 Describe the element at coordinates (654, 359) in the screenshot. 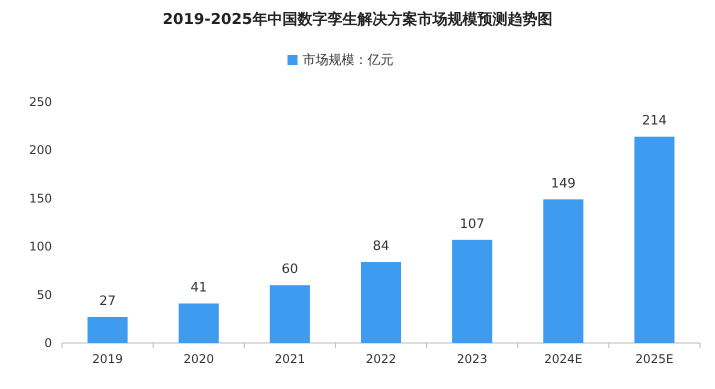

I see `xtick: 2025E` at that location.